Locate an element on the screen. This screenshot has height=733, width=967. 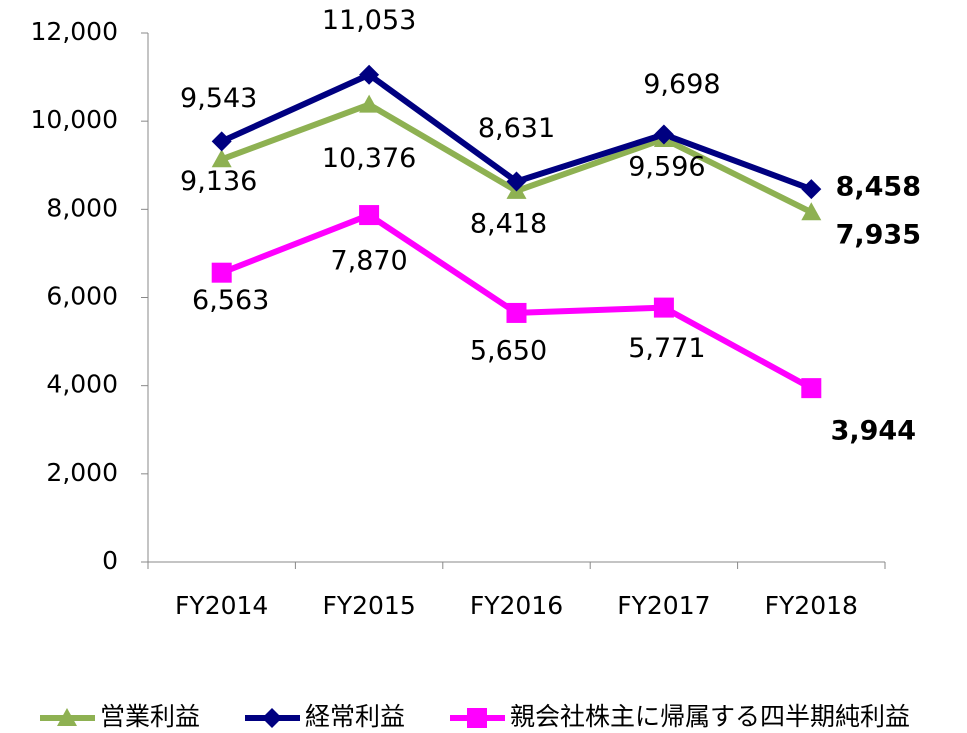
value-label: 9,698 is located at coordinates (681, 84).